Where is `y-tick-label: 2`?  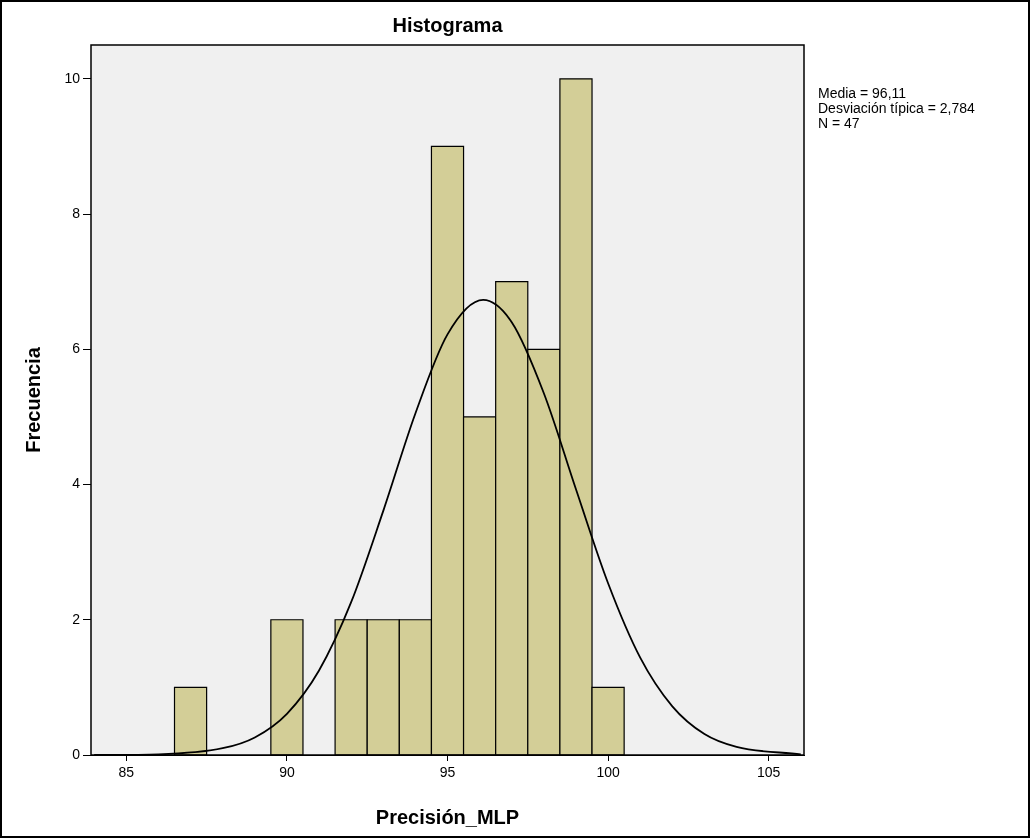 y-tick-label: 2 is located at coordinates (76, 618).